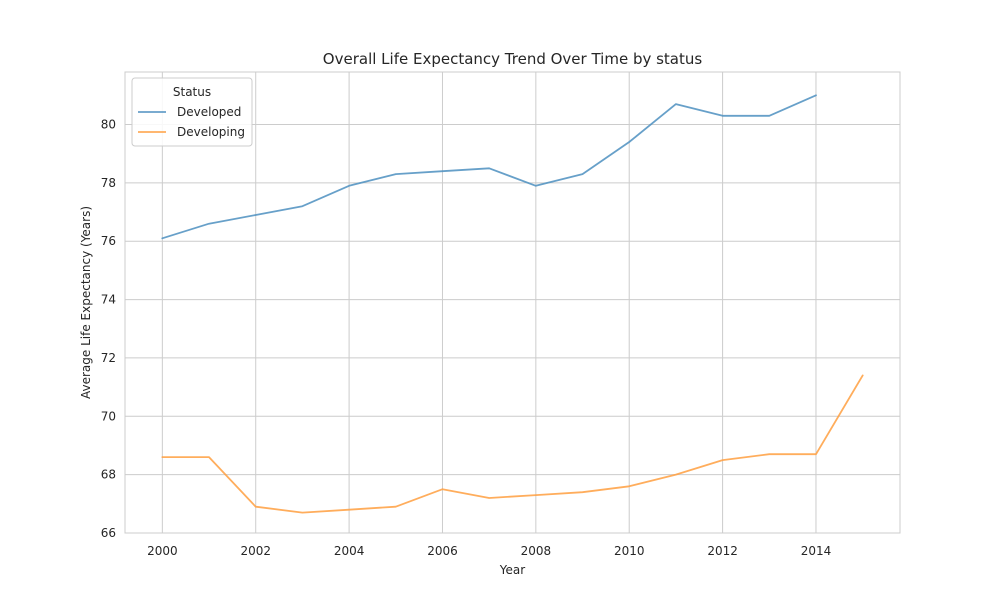 The width and height of the screenshot is (1000, 600). I want to click on x-tick-label: 2006, so click(442, 551).